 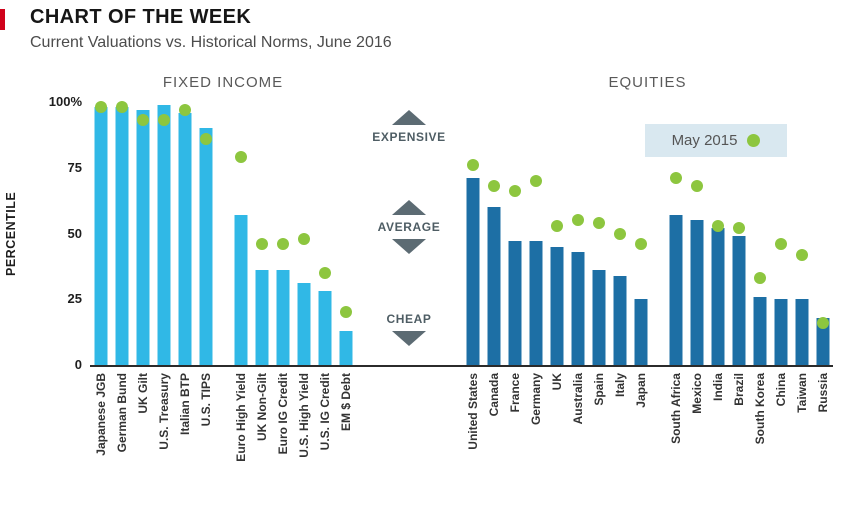 What do you see at coordinates (78, 364) in the screenshot?
I see `y-tick-label: 0` at bounding box center [78, 364].